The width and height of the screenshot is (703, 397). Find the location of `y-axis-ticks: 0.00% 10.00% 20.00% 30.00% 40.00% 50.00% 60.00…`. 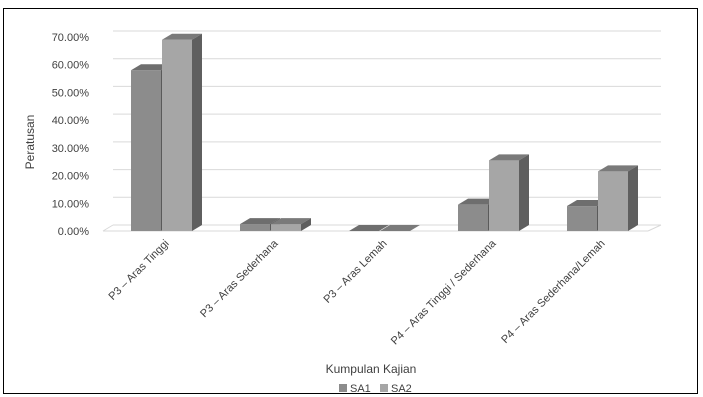

y-axis-ticks: 0.00% 10.00% 20.00% 30.00% 40.00% 50.00% 60.00… is located at coordinates (71, 135).